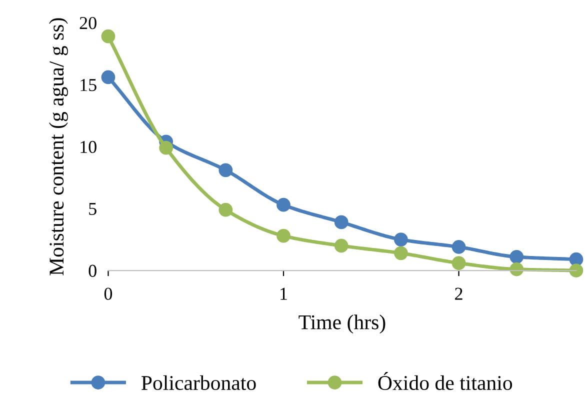 Image resolution: width=585 pixels, height=413 pixels. What do you see at coordinates (88, 147) in the screenshot?
I see `y-tick-label: 10` at bounding box center [88, 147].